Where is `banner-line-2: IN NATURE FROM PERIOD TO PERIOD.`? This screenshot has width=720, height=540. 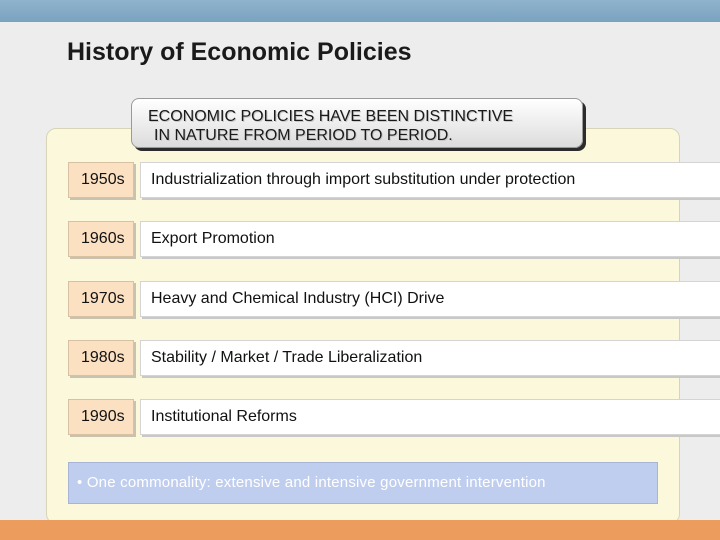 banner-line-2: IN NATURE FROM PERIOD TO PERIOD. is located at coordinates (303, 135).